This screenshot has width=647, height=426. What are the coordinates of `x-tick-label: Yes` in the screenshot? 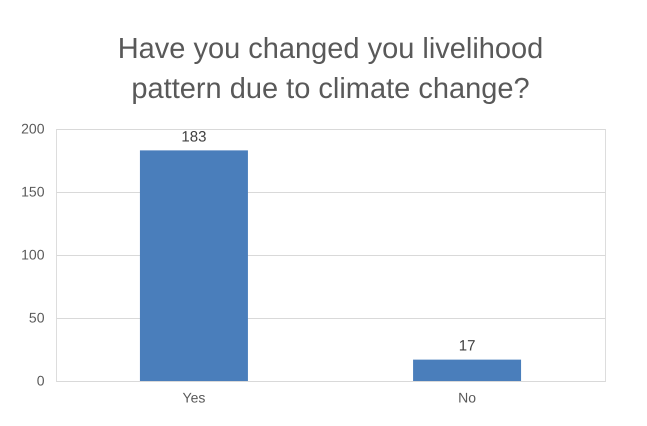 It's located at (194, 398).